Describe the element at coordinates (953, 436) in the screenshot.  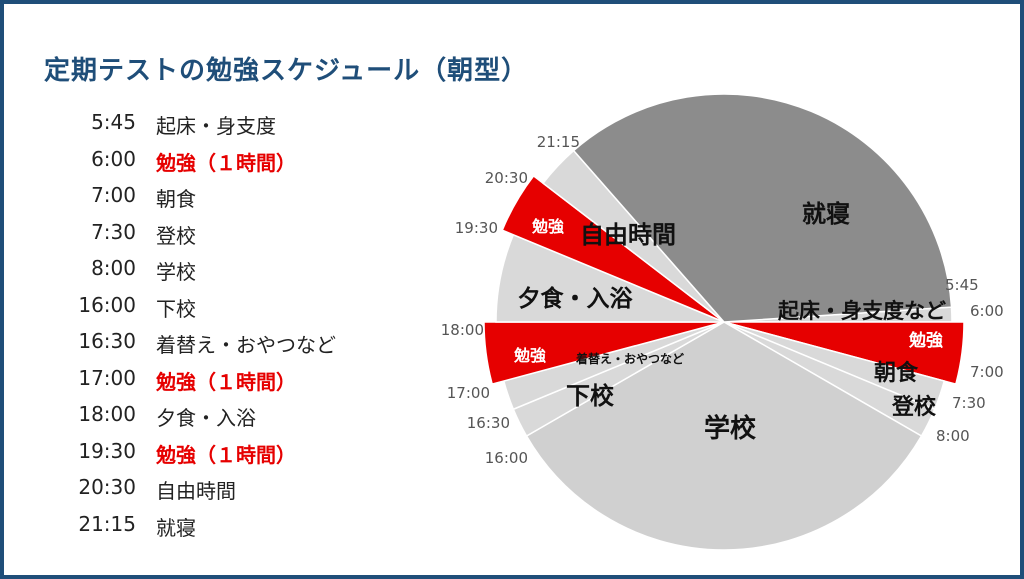
I see `tick-label: 8:00` at that location.